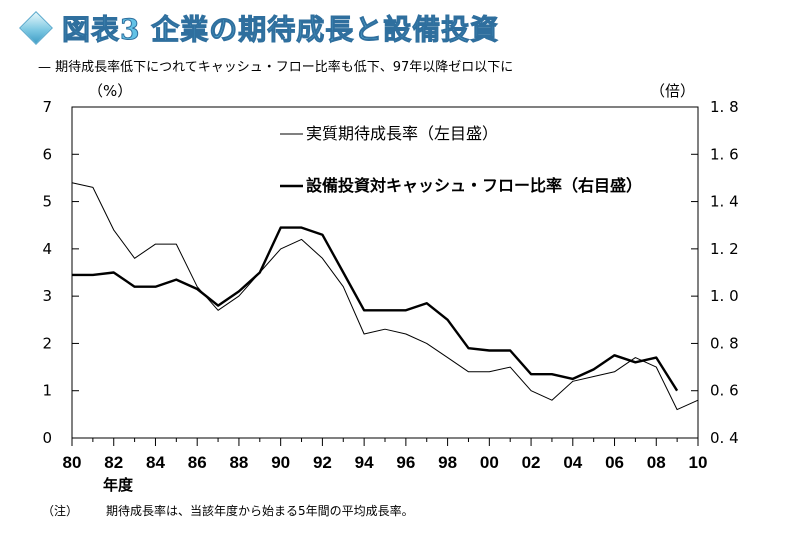 This screenshot has width=800, height=553. I want to click on left-tick-label: 2, so click(47, 343).